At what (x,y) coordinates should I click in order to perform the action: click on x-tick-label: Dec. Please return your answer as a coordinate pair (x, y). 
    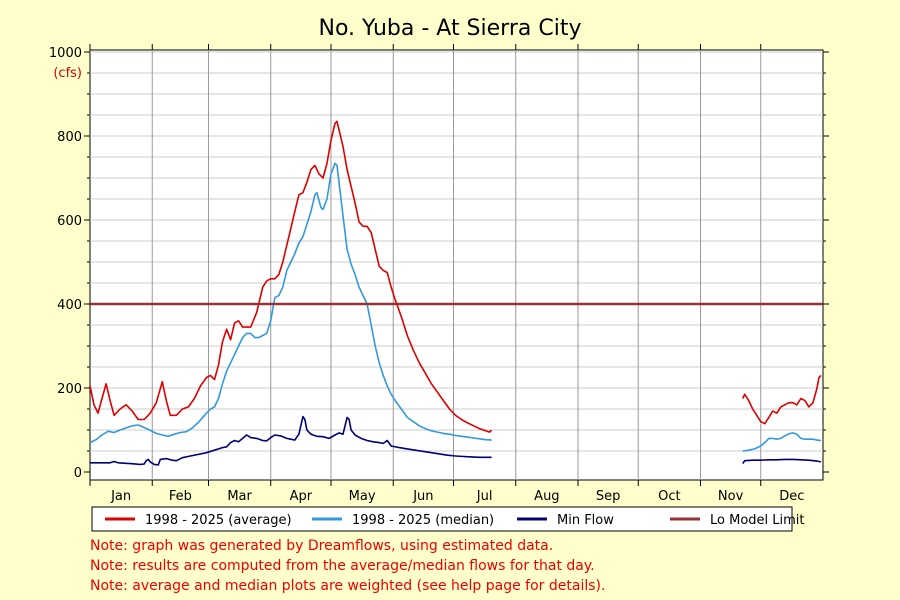
    Looking at the image, I should click on (791, 496).